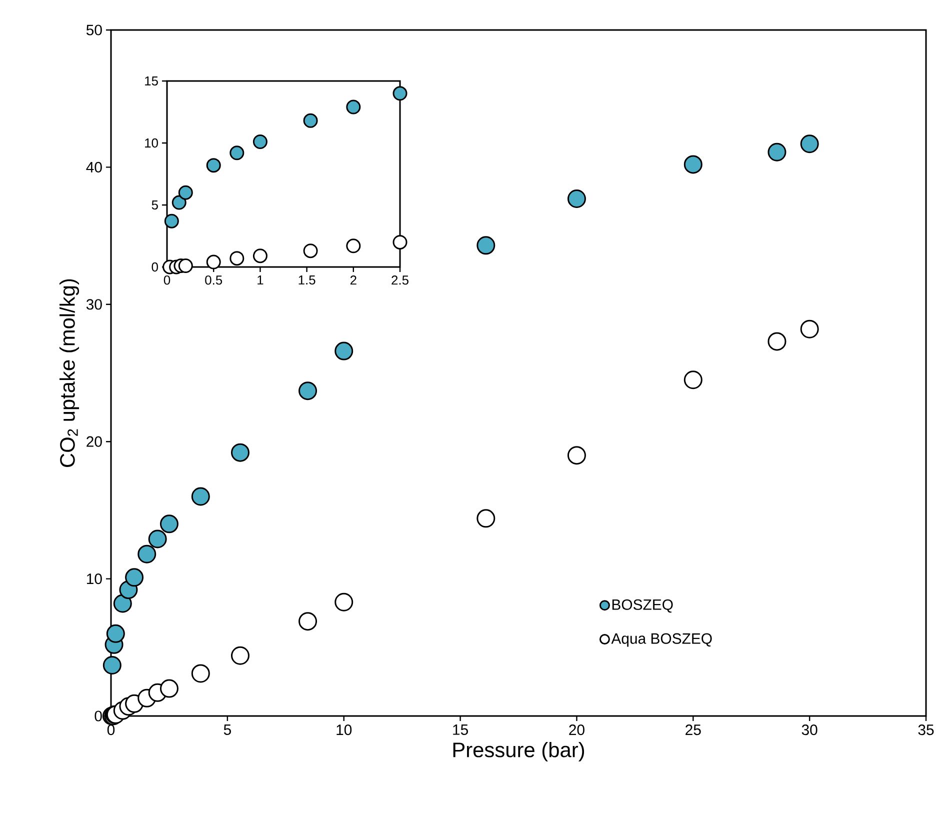 This screenshot has height=814, width=947. I want to click on y-axis-title: CO$_{2}$ uptake (mol/kg), so click(70, 373).